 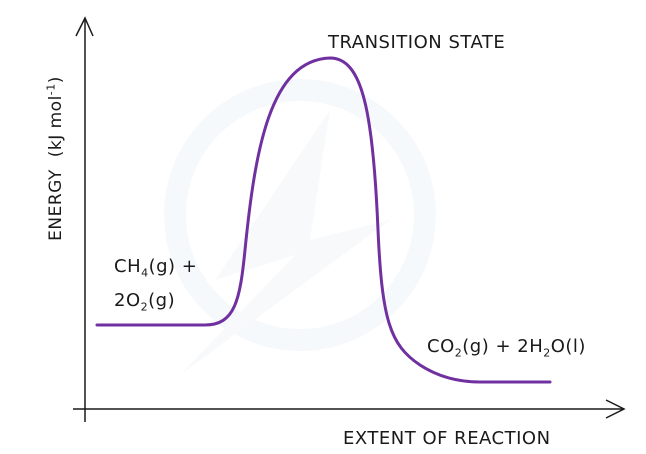 I want to click on x-axis-label: EXTENT OF REACTION, so click(x=447, y=438).